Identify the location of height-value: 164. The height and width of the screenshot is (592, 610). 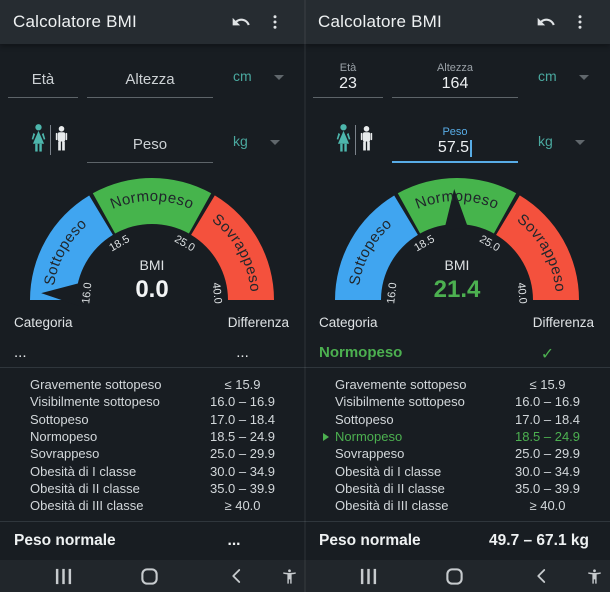
(455, 83).